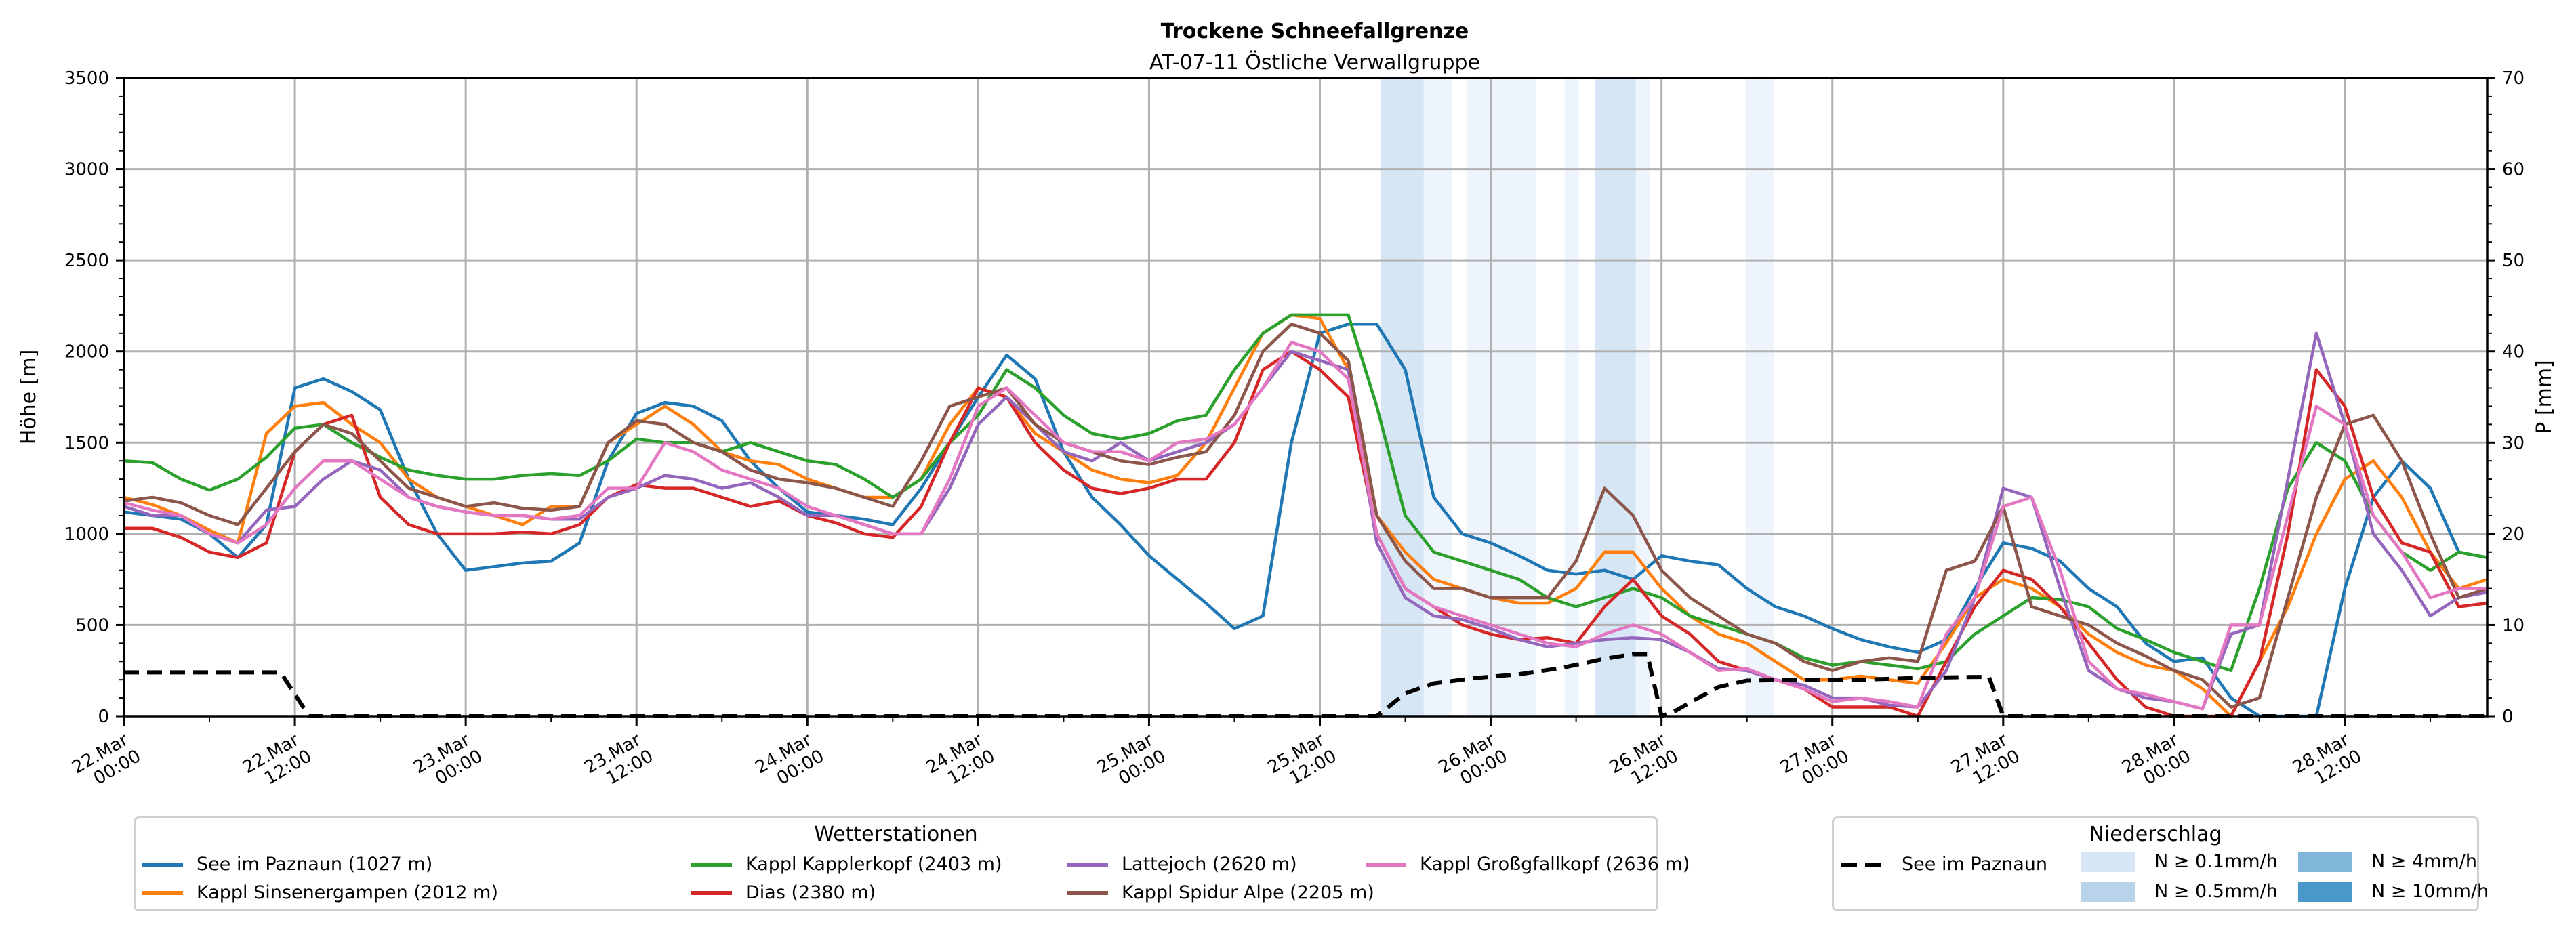  I want to click on y2-axis-label: P [mm], so click(2545, 397).